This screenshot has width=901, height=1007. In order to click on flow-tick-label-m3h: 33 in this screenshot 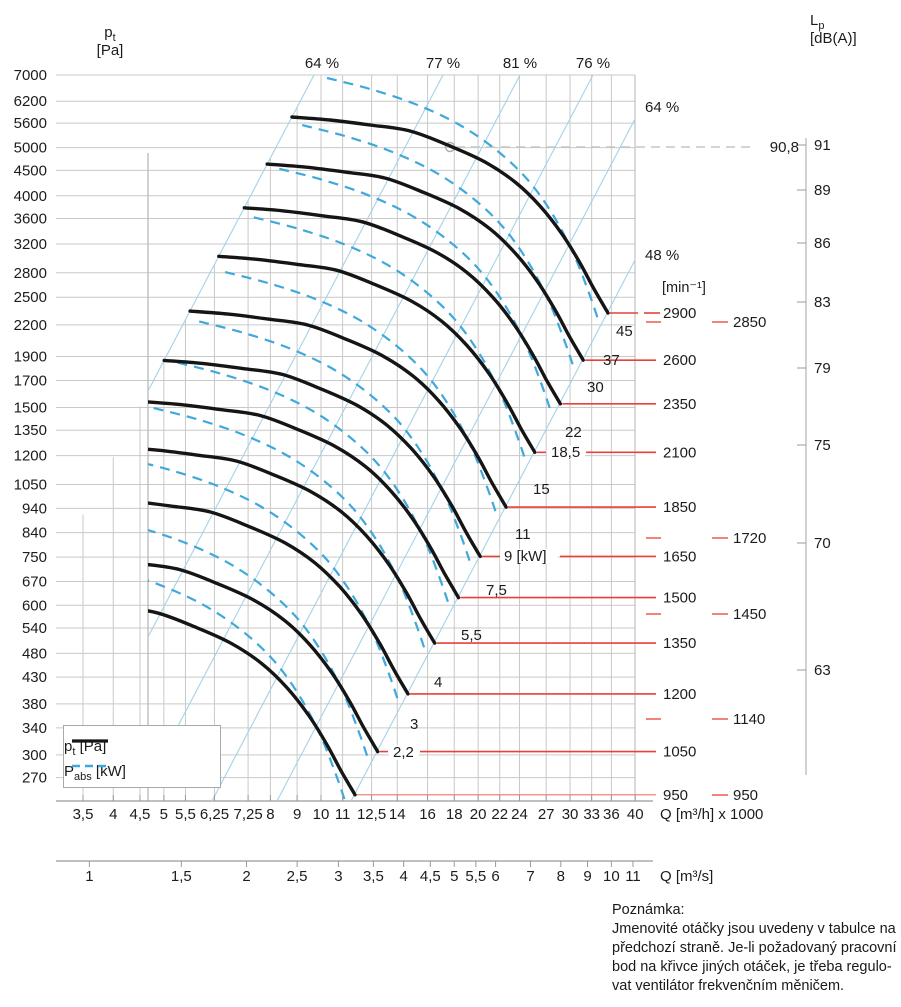, I will do `click(591, 814)`.